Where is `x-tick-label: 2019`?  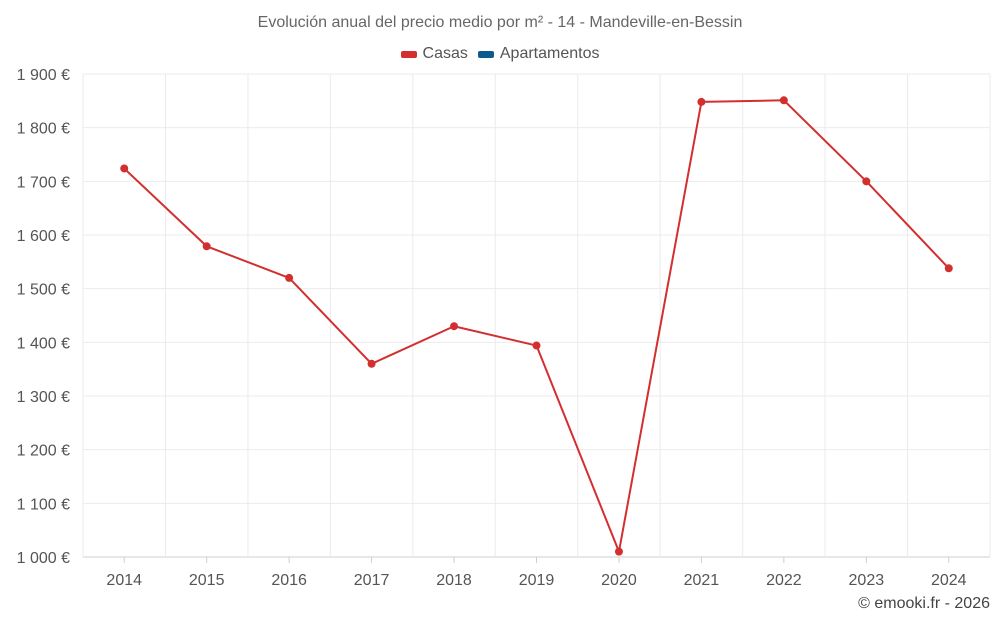
x-tick-label: 2019 is located at coordinates (537, 580).